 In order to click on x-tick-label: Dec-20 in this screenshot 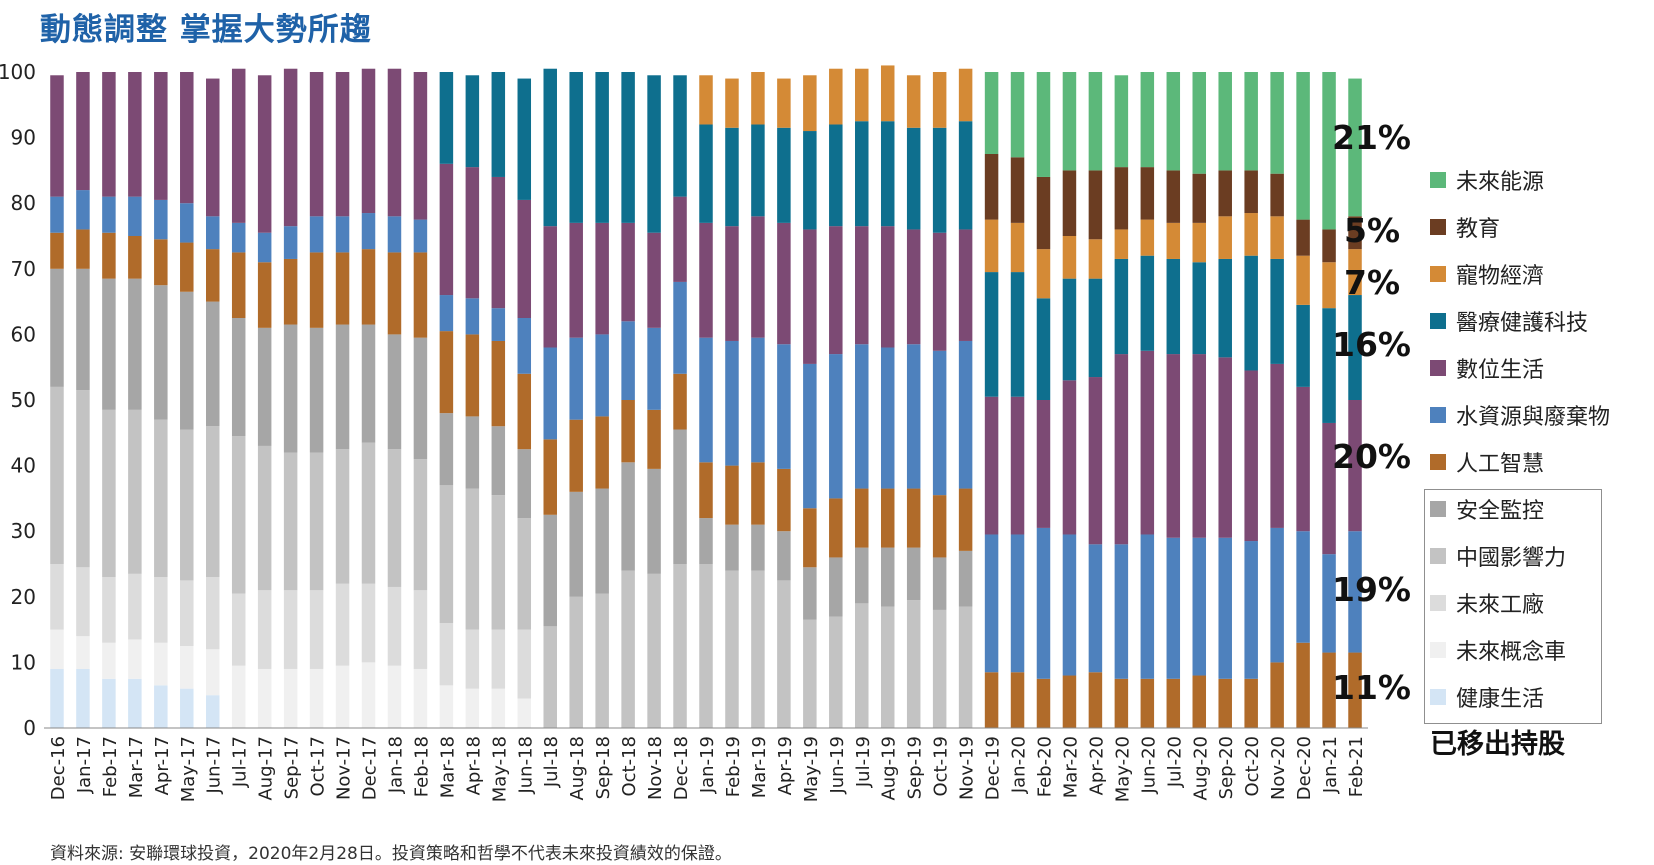, I will do `click(1304, 768)`.